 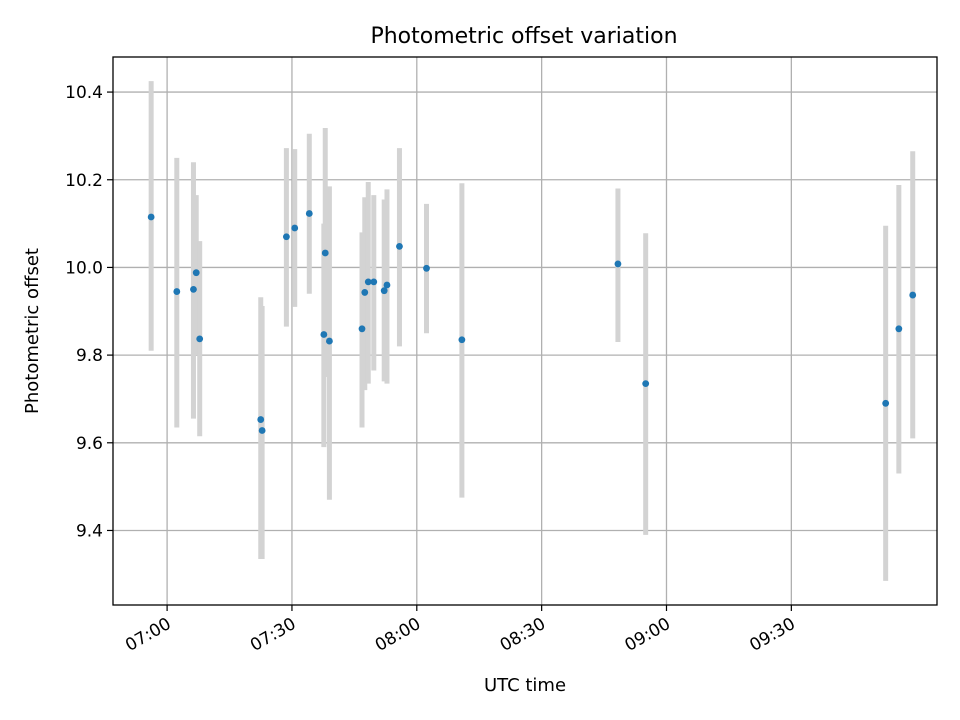 I want to click on y-tick-label: 10.2, so click(x=84, y=181).